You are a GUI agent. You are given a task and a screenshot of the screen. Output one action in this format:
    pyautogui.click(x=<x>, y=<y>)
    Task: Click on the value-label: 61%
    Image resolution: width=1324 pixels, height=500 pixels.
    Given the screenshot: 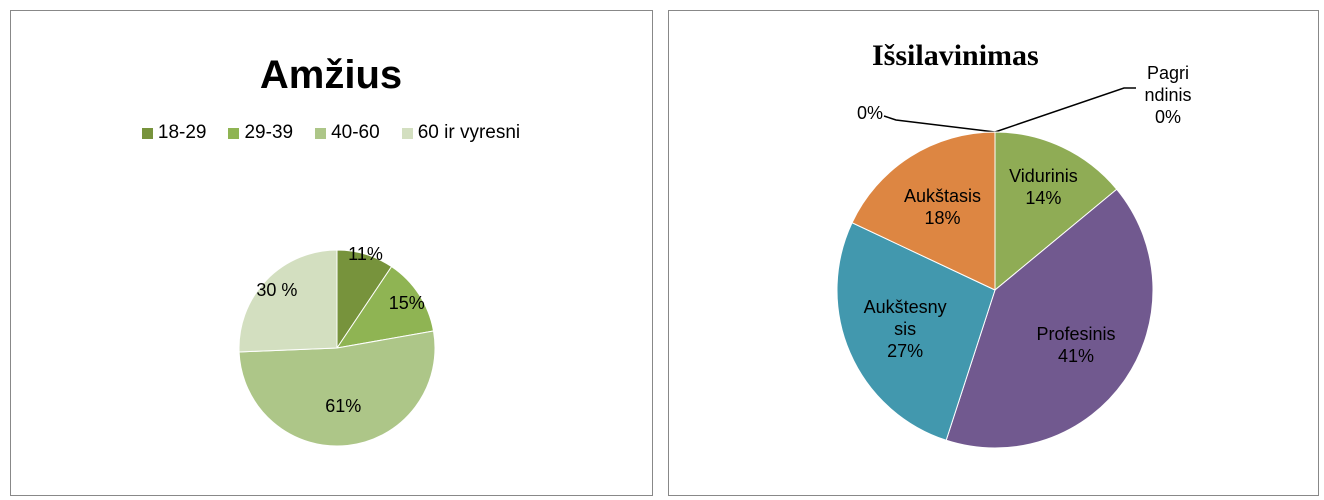 What is the action you would take?
    pyautogui.click(x=343, y=406)
    